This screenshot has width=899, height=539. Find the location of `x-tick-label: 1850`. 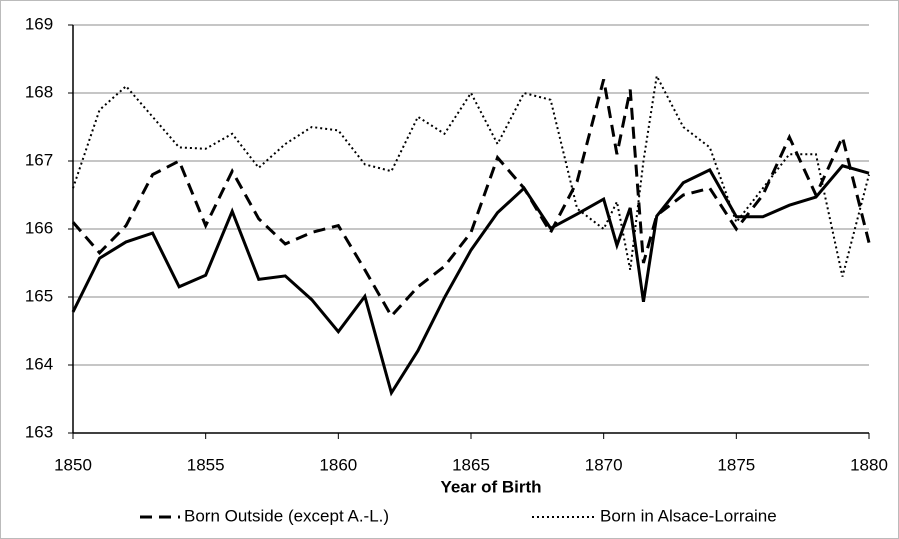

x-tick-label: 1850 is located at coordinates (73, 464).